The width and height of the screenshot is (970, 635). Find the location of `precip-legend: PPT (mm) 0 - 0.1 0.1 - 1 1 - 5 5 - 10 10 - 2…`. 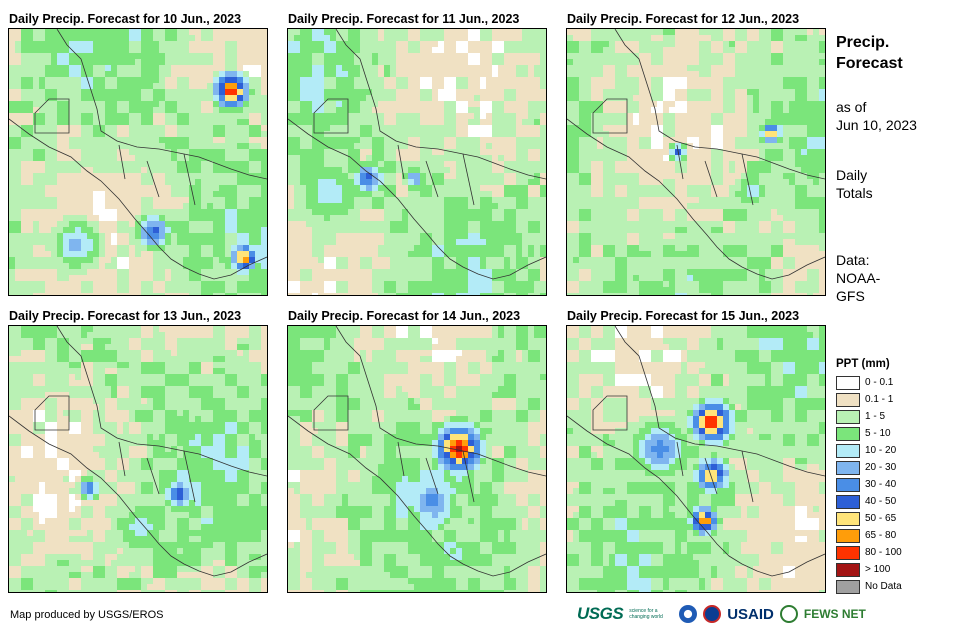

precip-legend: PPT (mm) 0 - 0.1 0.1 - 1 1 - 5 5 - 10 10 - 2… is located at coordinates (869, 476).